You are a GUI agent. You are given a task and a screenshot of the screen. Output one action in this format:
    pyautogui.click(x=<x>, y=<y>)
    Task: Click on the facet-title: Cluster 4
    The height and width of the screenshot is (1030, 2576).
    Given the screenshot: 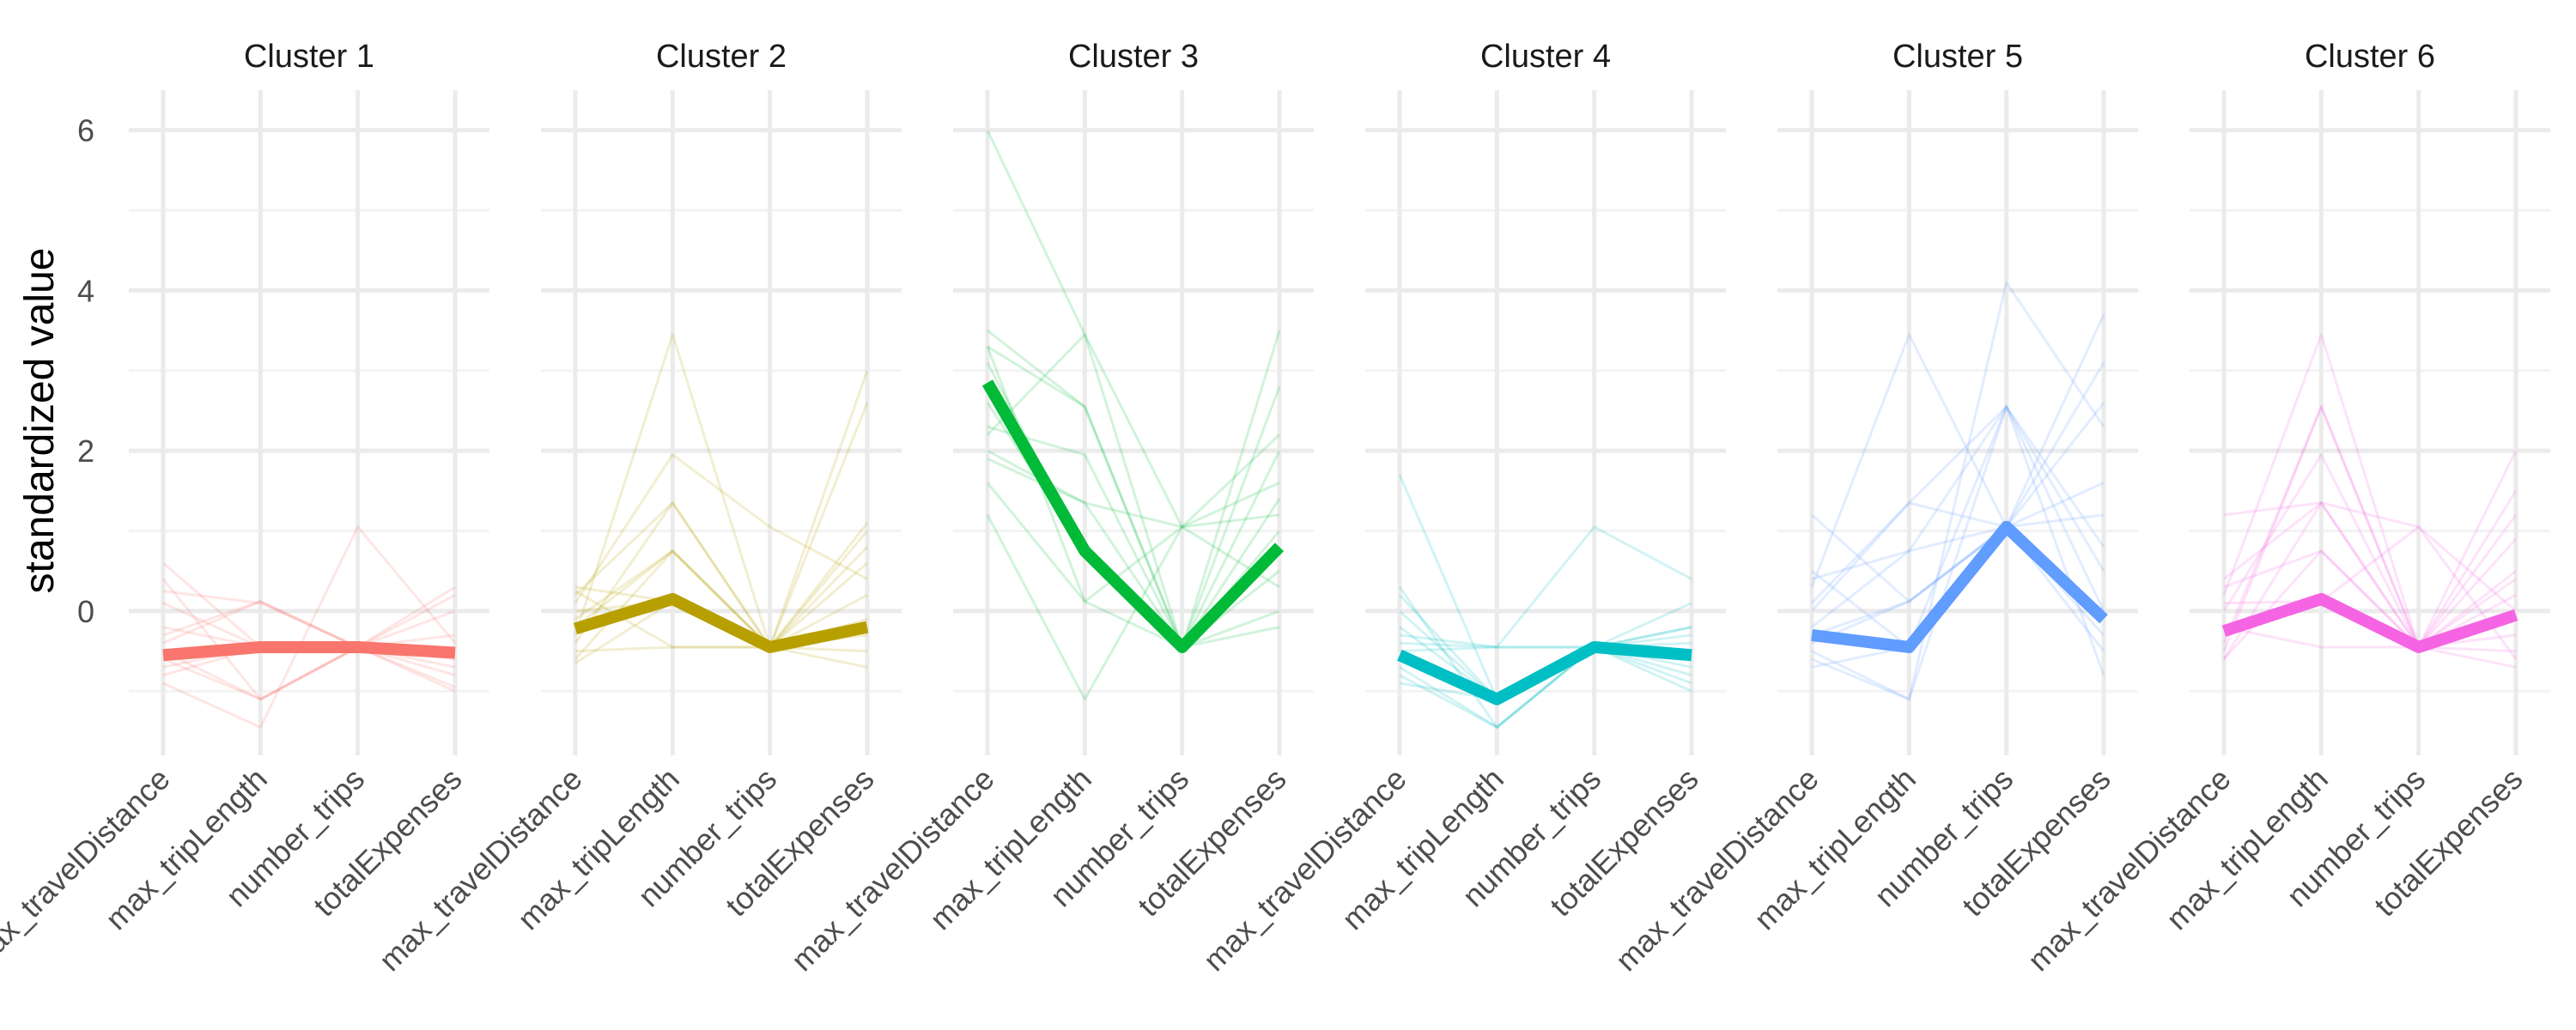 What is the action you would take?
    pyautogui.click(x=1546, y=57)
    